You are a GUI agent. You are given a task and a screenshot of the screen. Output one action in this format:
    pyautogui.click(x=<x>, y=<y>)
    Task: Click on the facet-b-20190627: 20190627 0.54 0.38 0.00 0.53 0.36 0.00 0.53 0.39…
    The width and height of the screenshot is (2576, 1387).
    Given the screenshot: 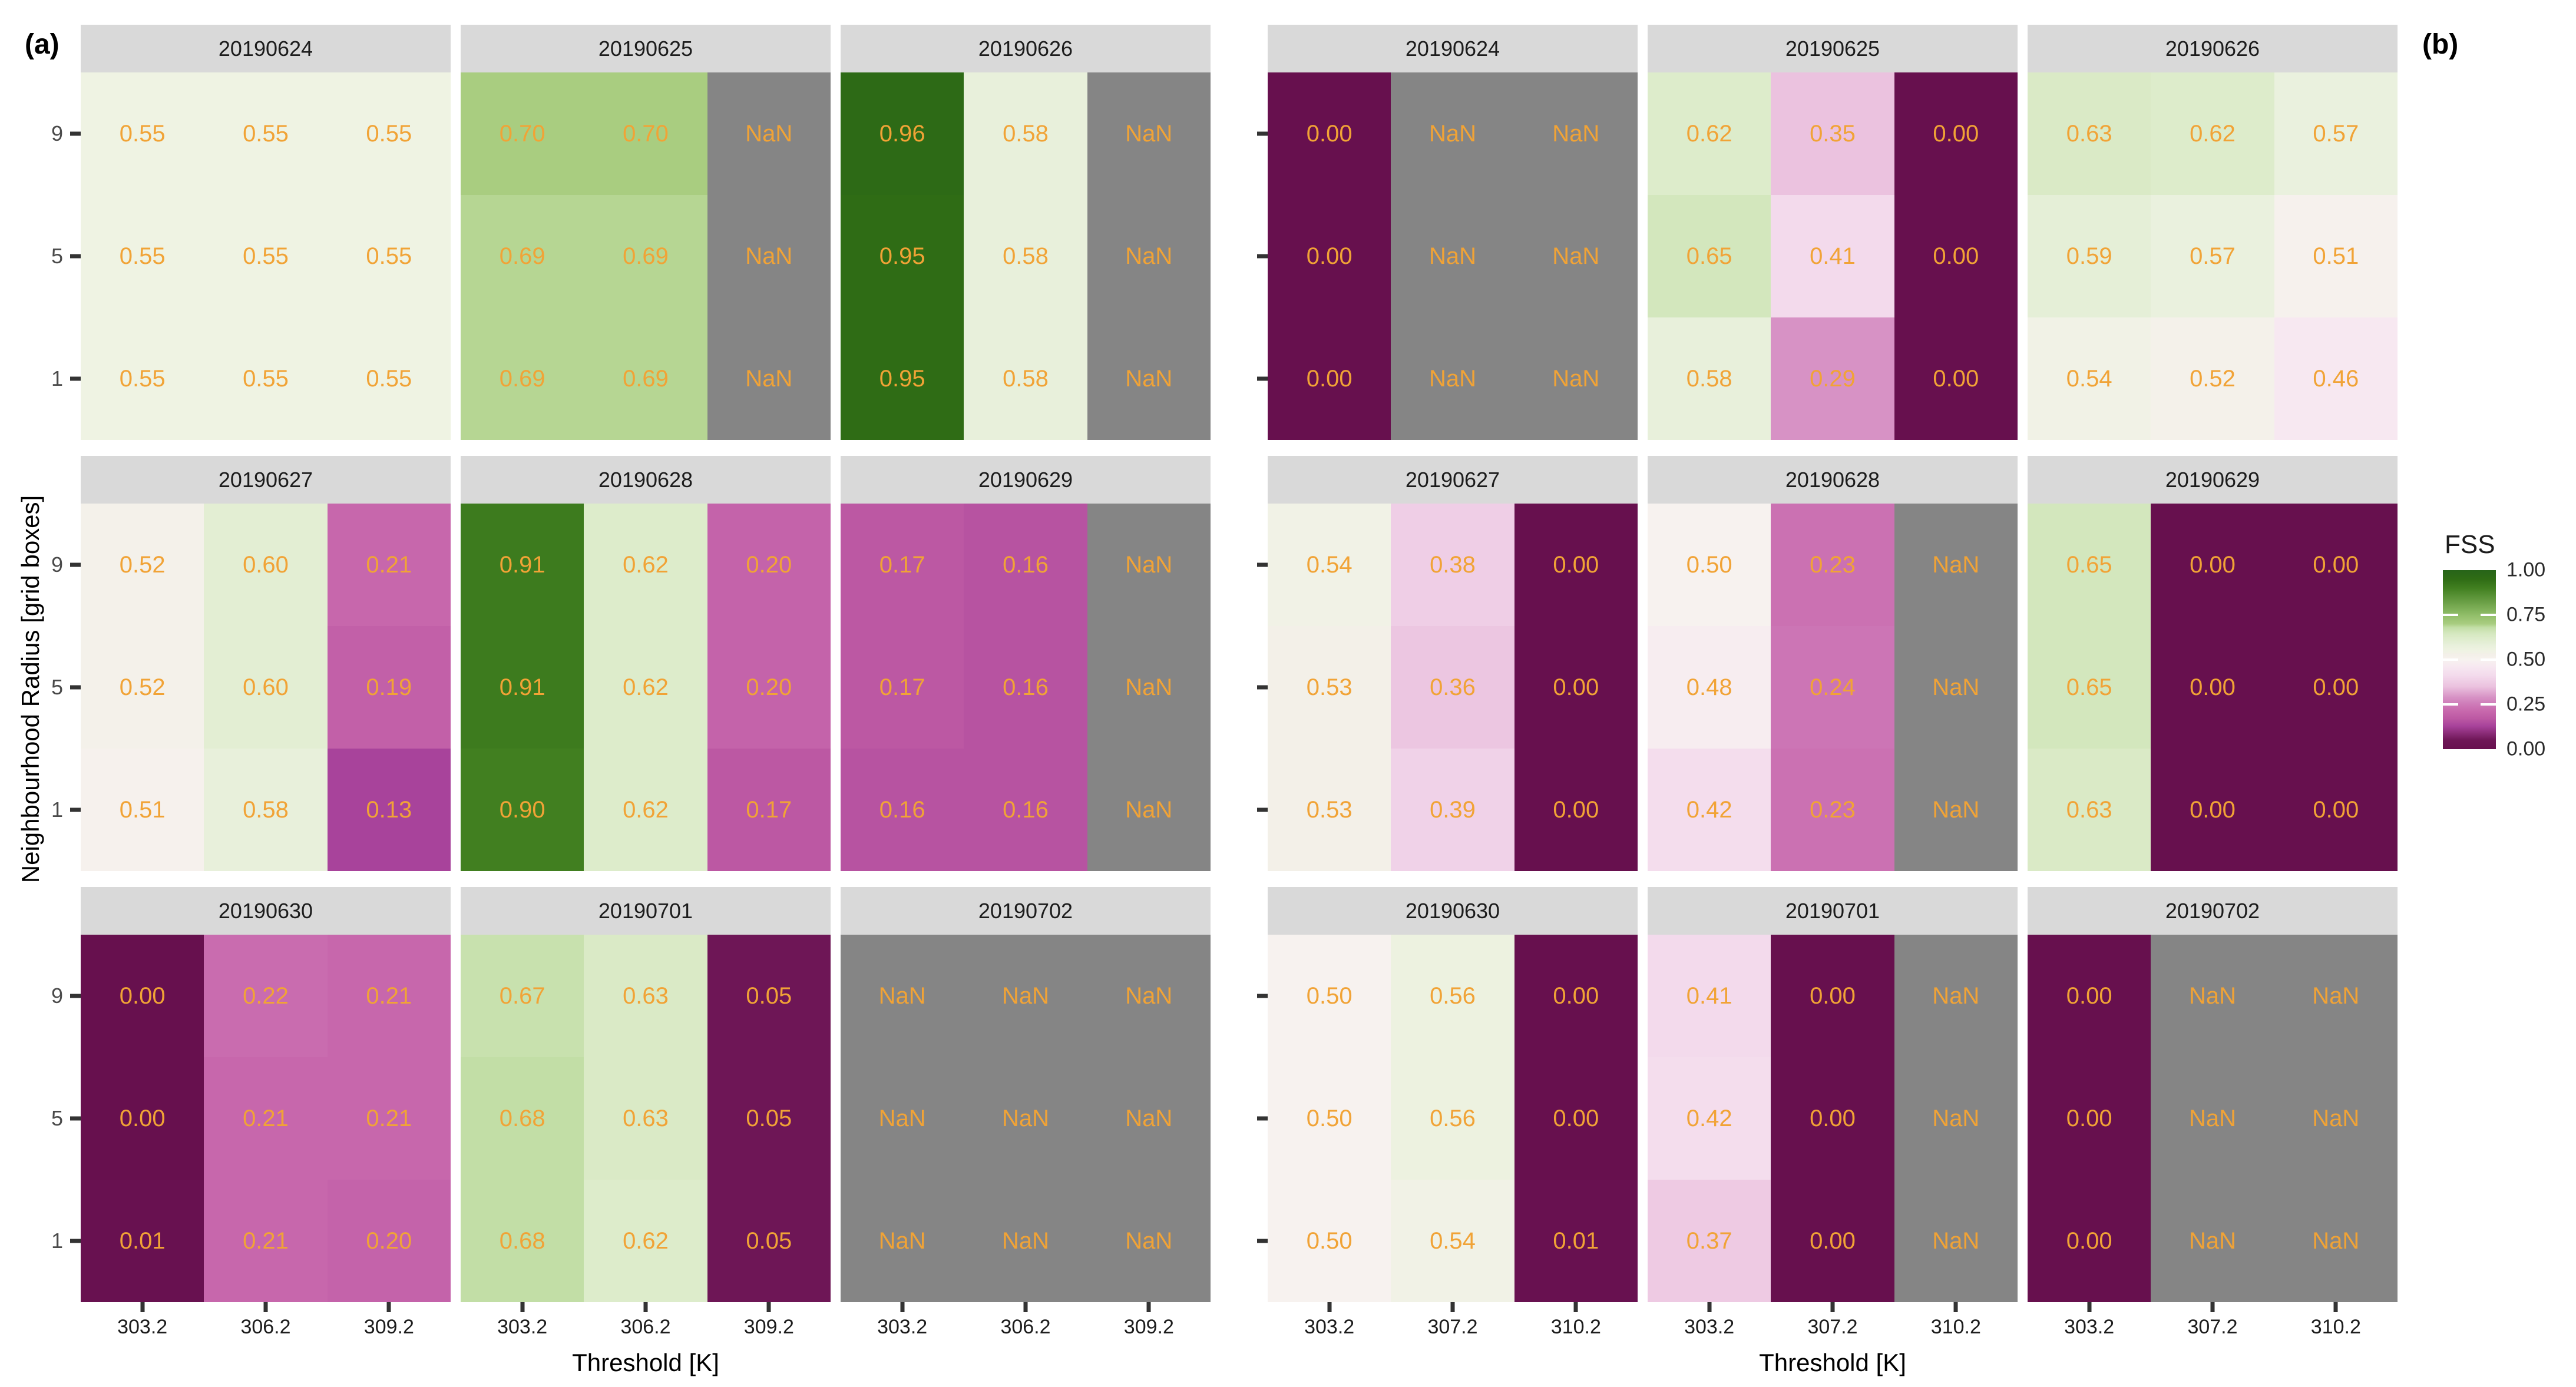 What is the action you would take?
    pyautogui.click(x=1453, y=663)
    